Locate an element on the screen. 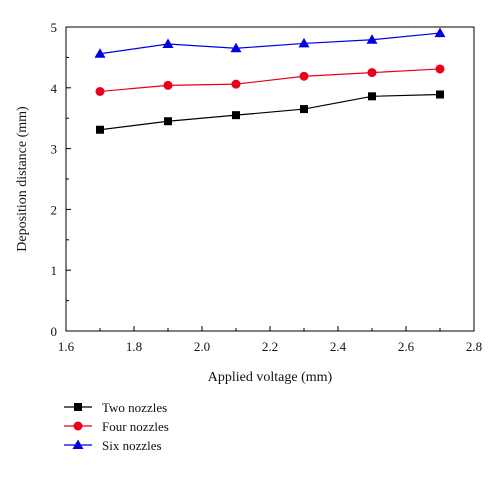  series-four-nozzles is located at coordinates (270, 80).